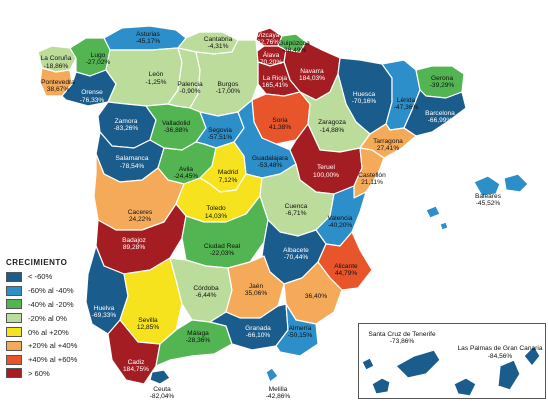 The image size is (548, 414). I want to click on legend-label: > 60%, so click(39, 373).